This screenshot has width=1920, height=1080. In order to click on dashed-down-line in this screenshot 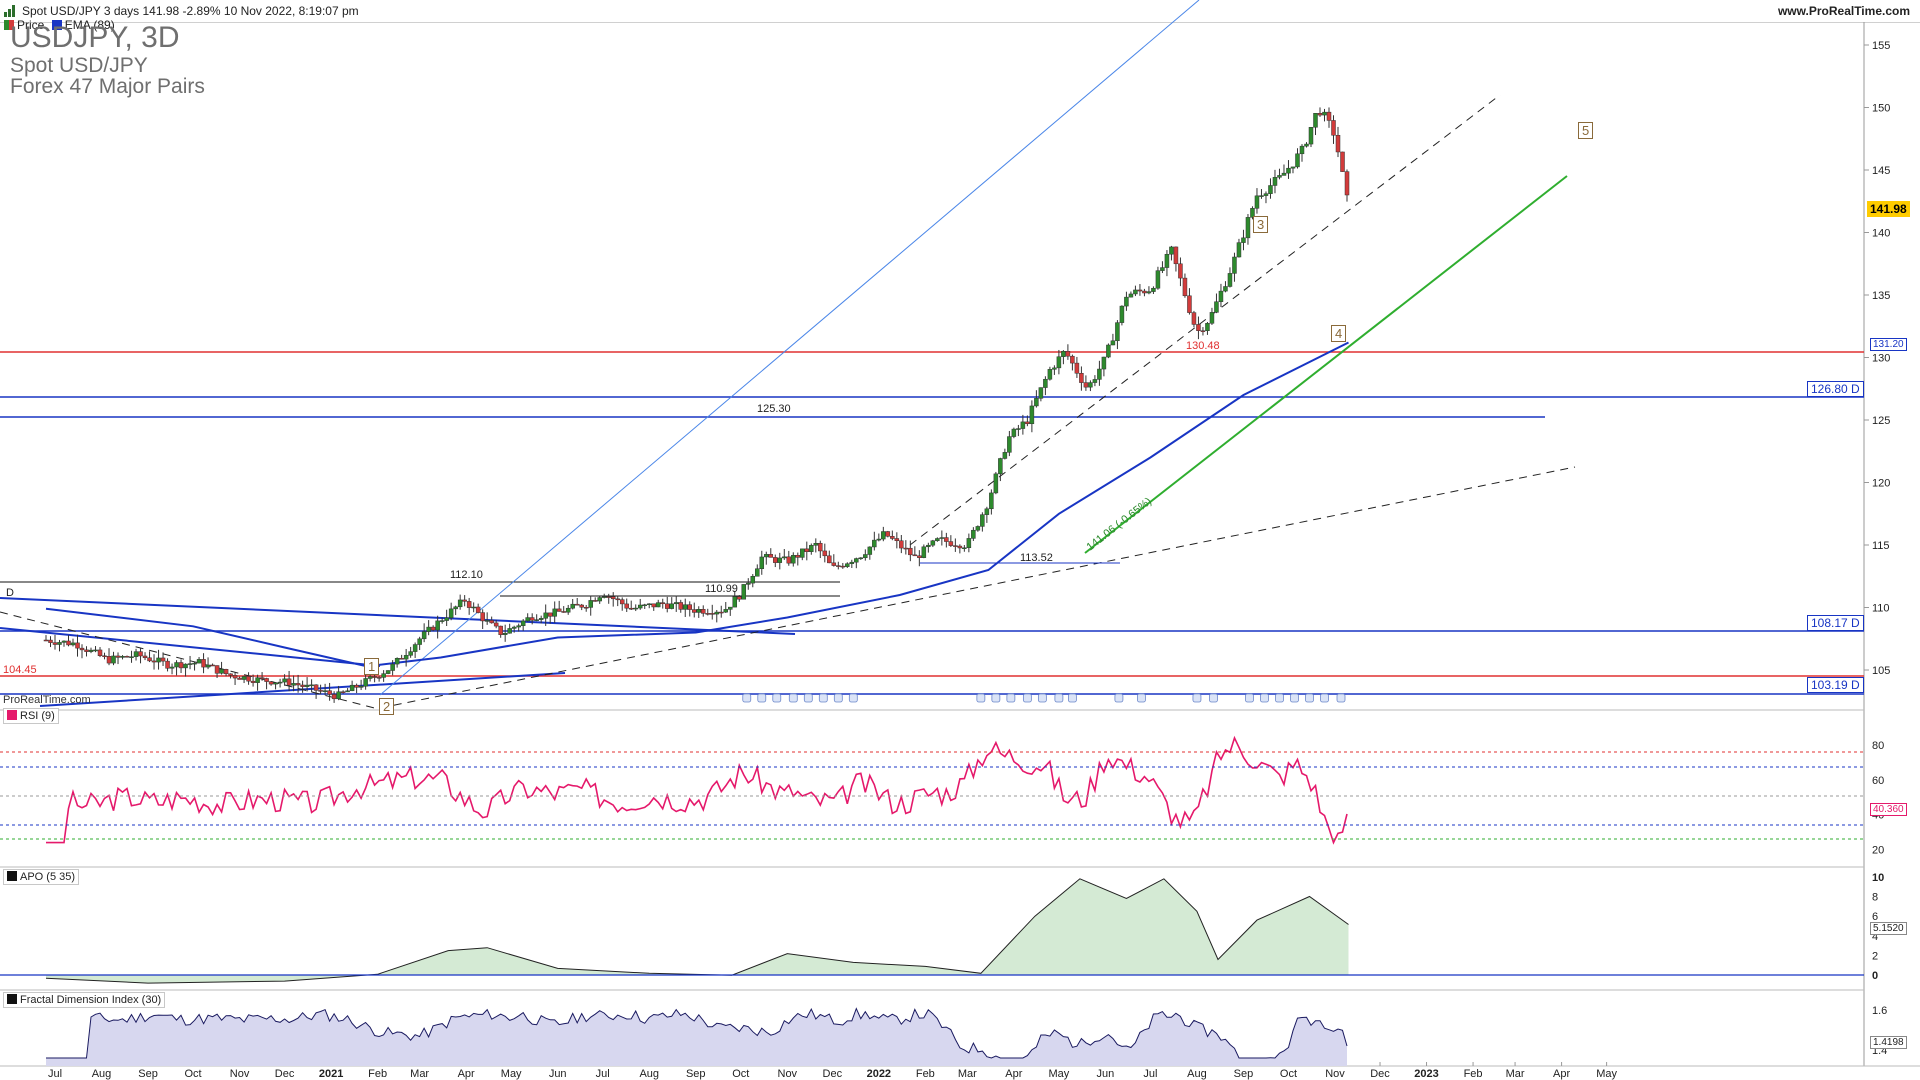, I will do `click(195, 662)`.